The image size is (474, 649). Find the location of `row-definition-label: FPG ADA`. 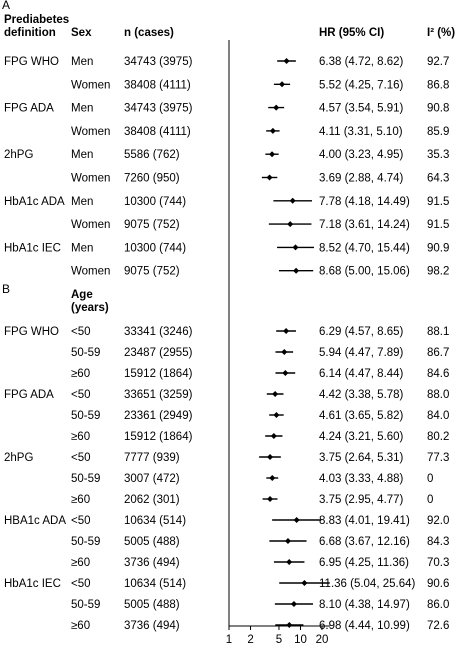

row-definition-label: FPG ADA is located at coordinates (29, 109).